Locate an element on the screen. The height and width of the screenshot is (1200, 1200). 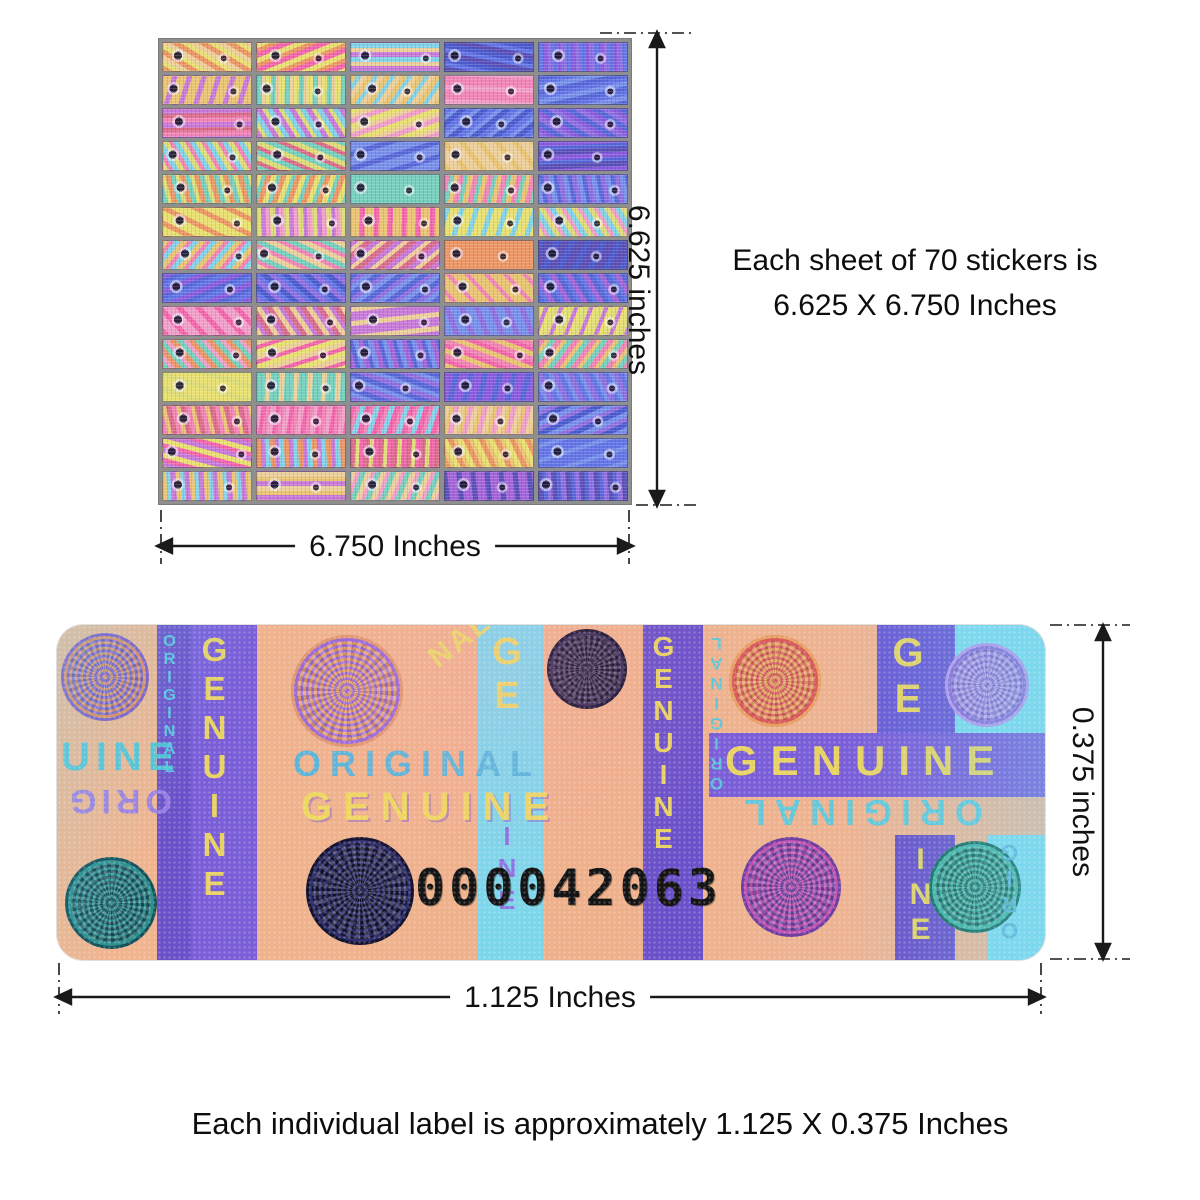
label-width-dimension-label: 1.125 Inches is located at coordinates (550, 998).